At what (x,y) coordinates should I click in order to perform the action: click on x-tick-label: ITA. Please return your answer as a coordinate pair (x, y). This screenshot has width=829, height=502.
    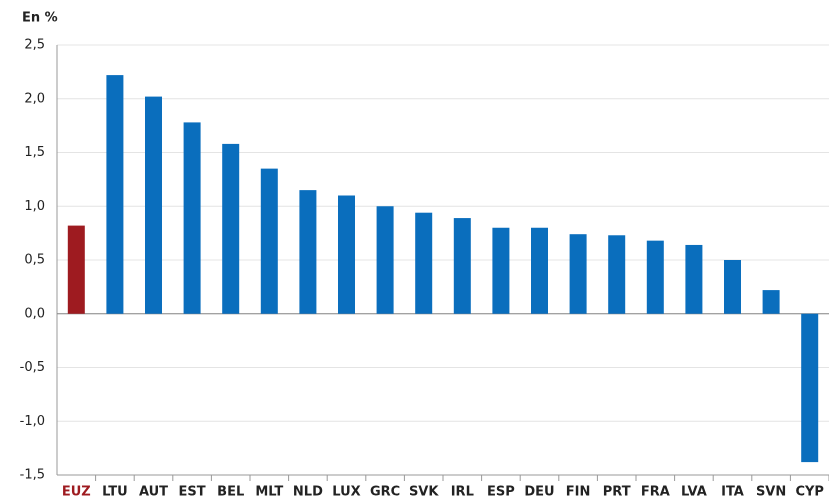
    Looking at the image, I should click on (732, 492).